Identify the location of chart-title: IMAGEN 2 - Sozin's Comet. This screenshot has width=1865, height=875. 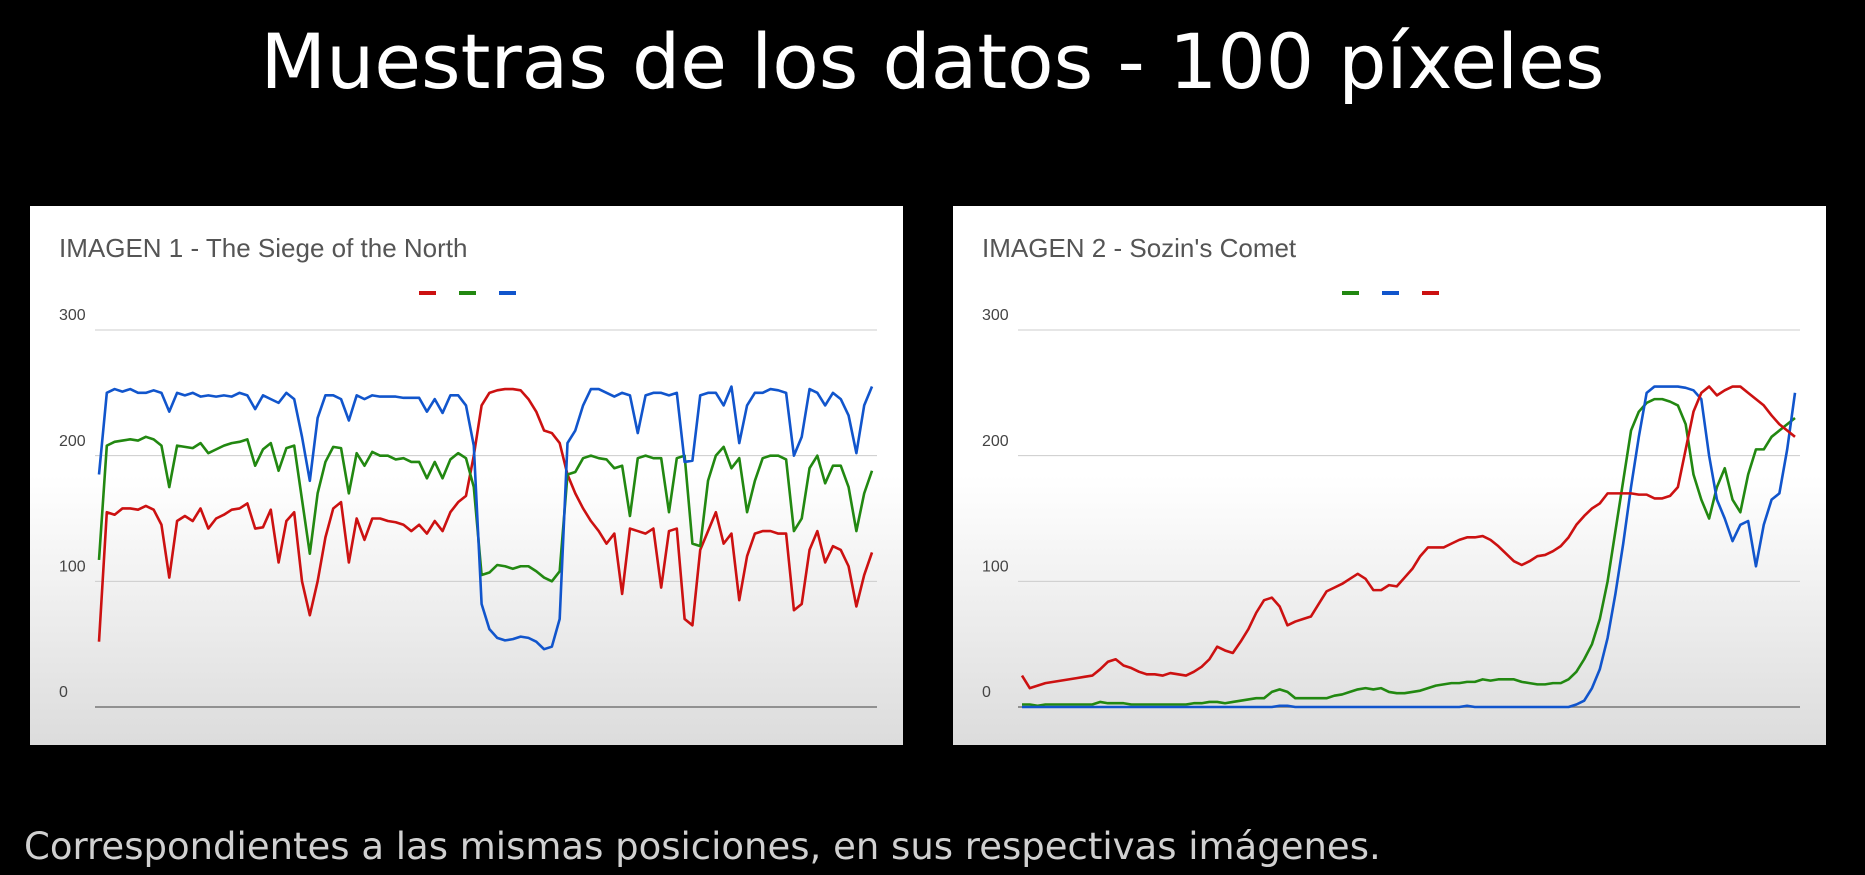
(1139, 248).